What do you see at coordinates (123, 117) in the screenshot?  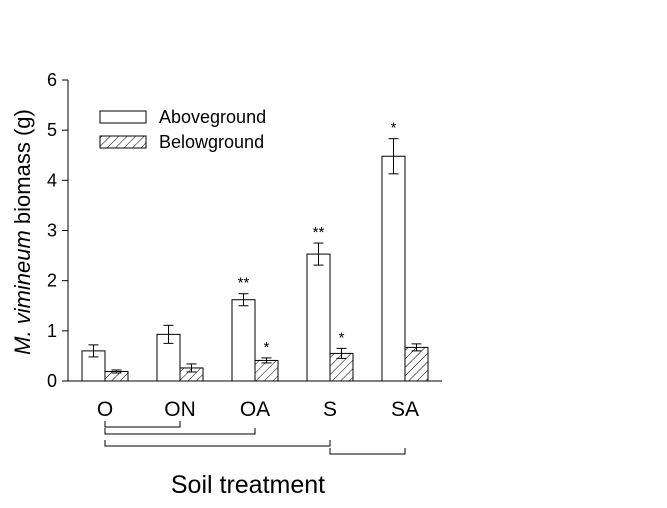 I see `legend-swatch-aboveground` at bounding box center [123, 117].